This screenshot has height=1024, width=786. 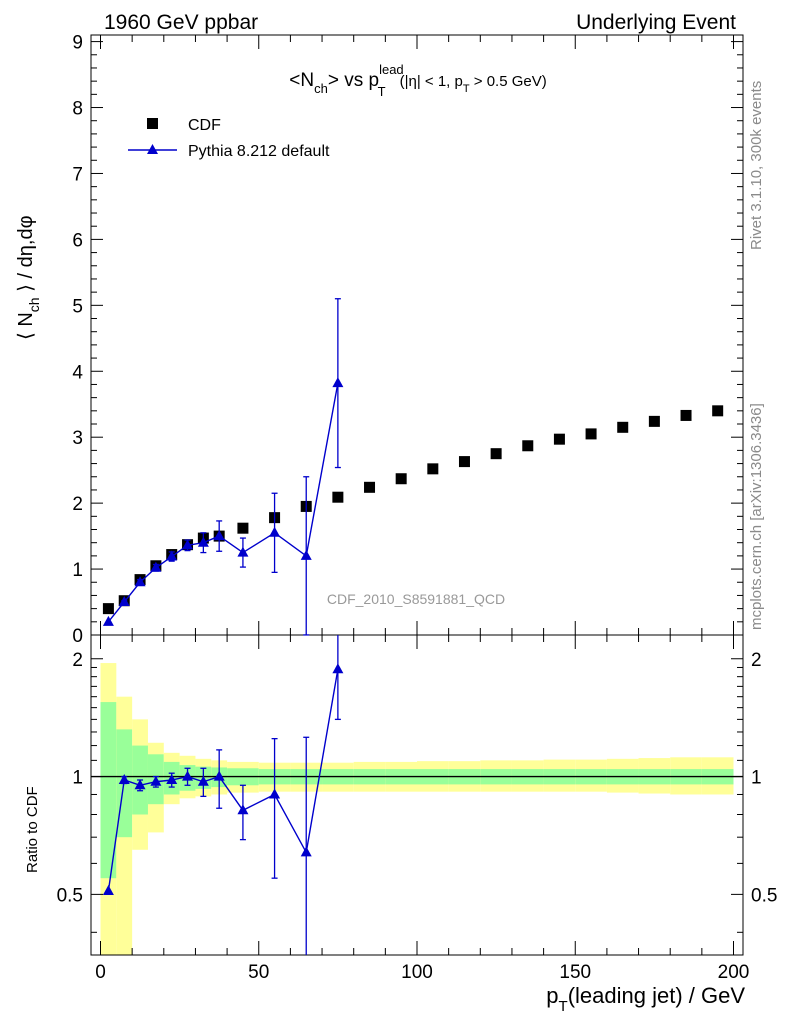 I want to click on ylabel-sub: ch, so click(x=34, y=304).